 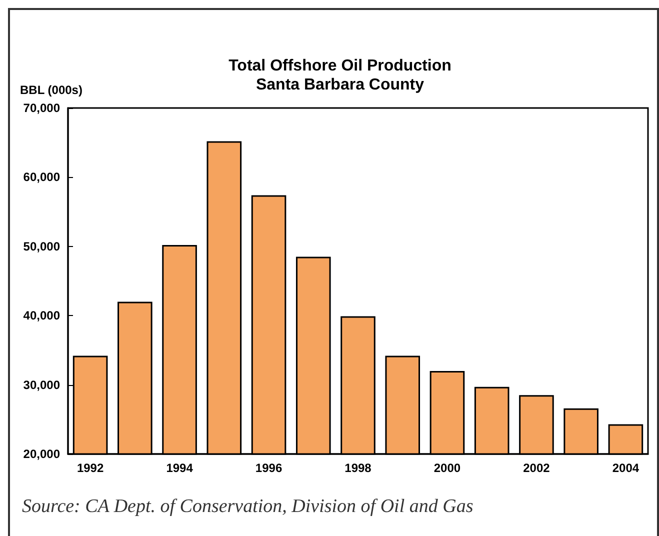 I want to click on chart-title: Total Offshore Oil Production, so click(x=340, y=66).